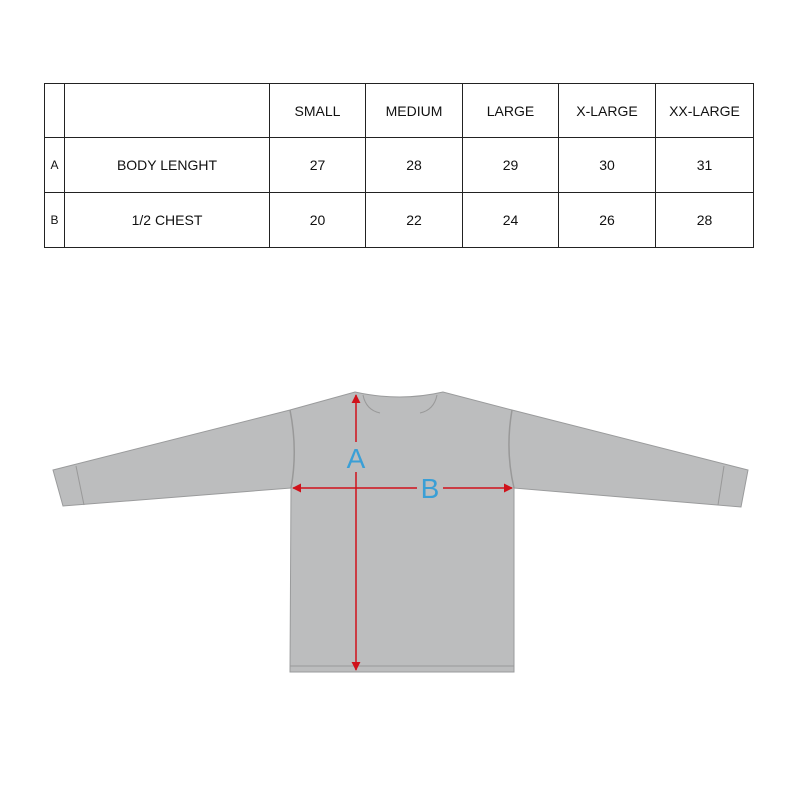  Describe the element at coordinates (167, 165) in the screenshot. I see `row-label: BODY LENGHT` at that location.